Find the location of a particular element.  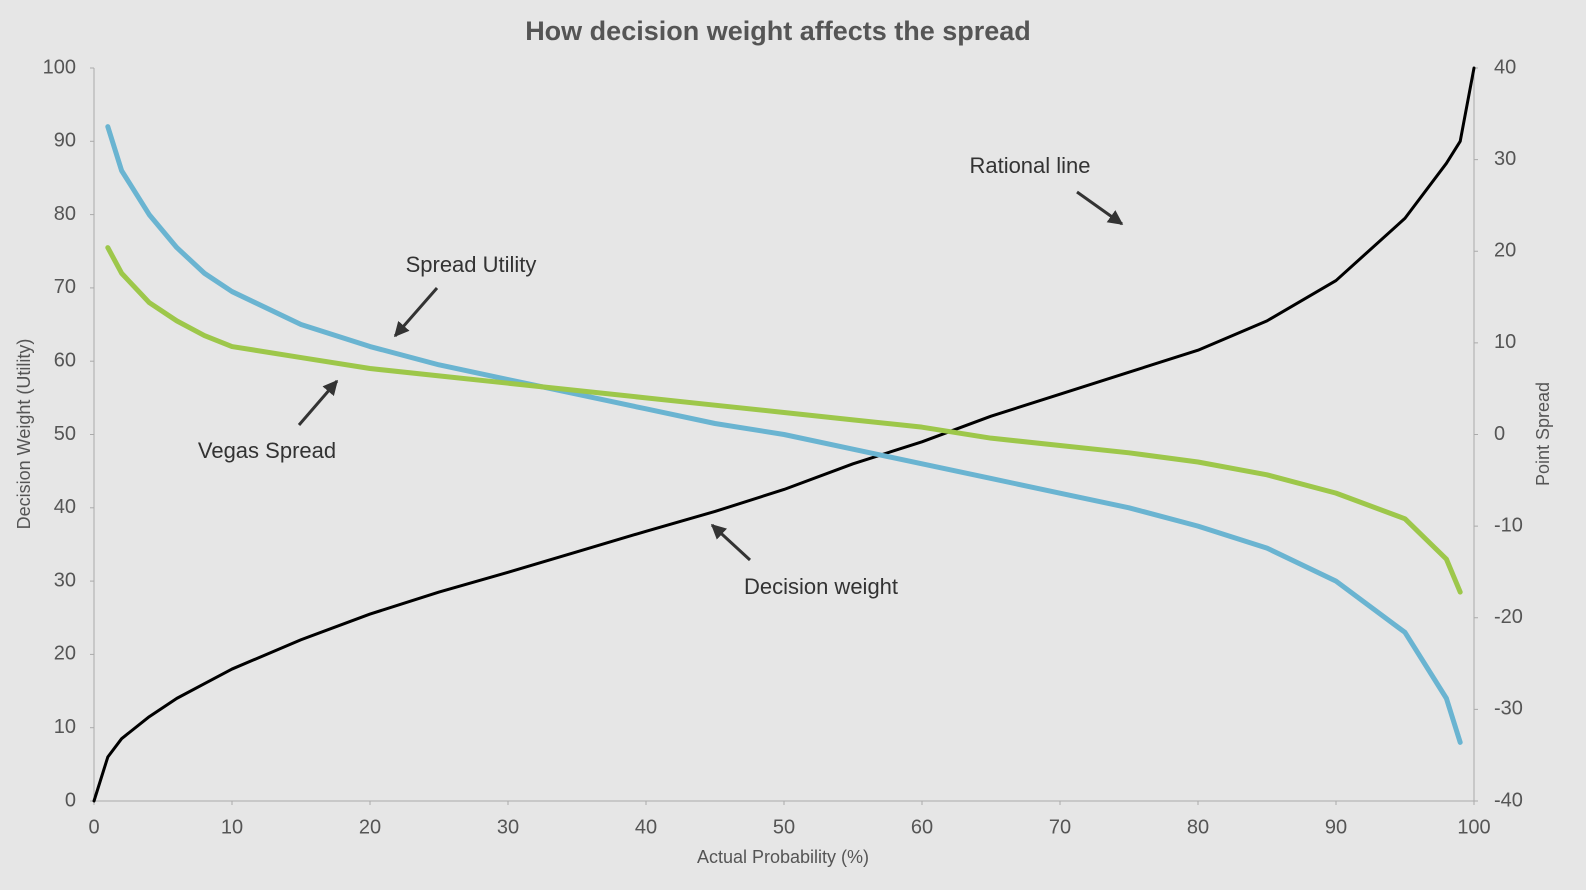

y2-tick-label: 40 is located at coordinates (1505, 67).